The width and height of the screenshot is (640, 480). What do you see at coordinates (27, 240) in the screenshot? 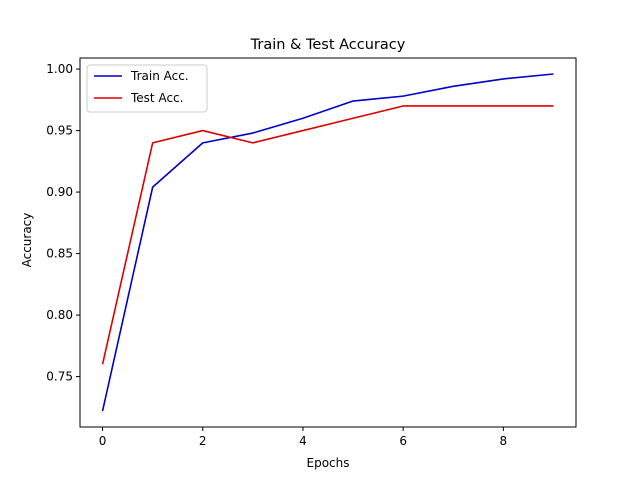
I see `y-axis-label: Accuracy` at bounding box center [27, 240].